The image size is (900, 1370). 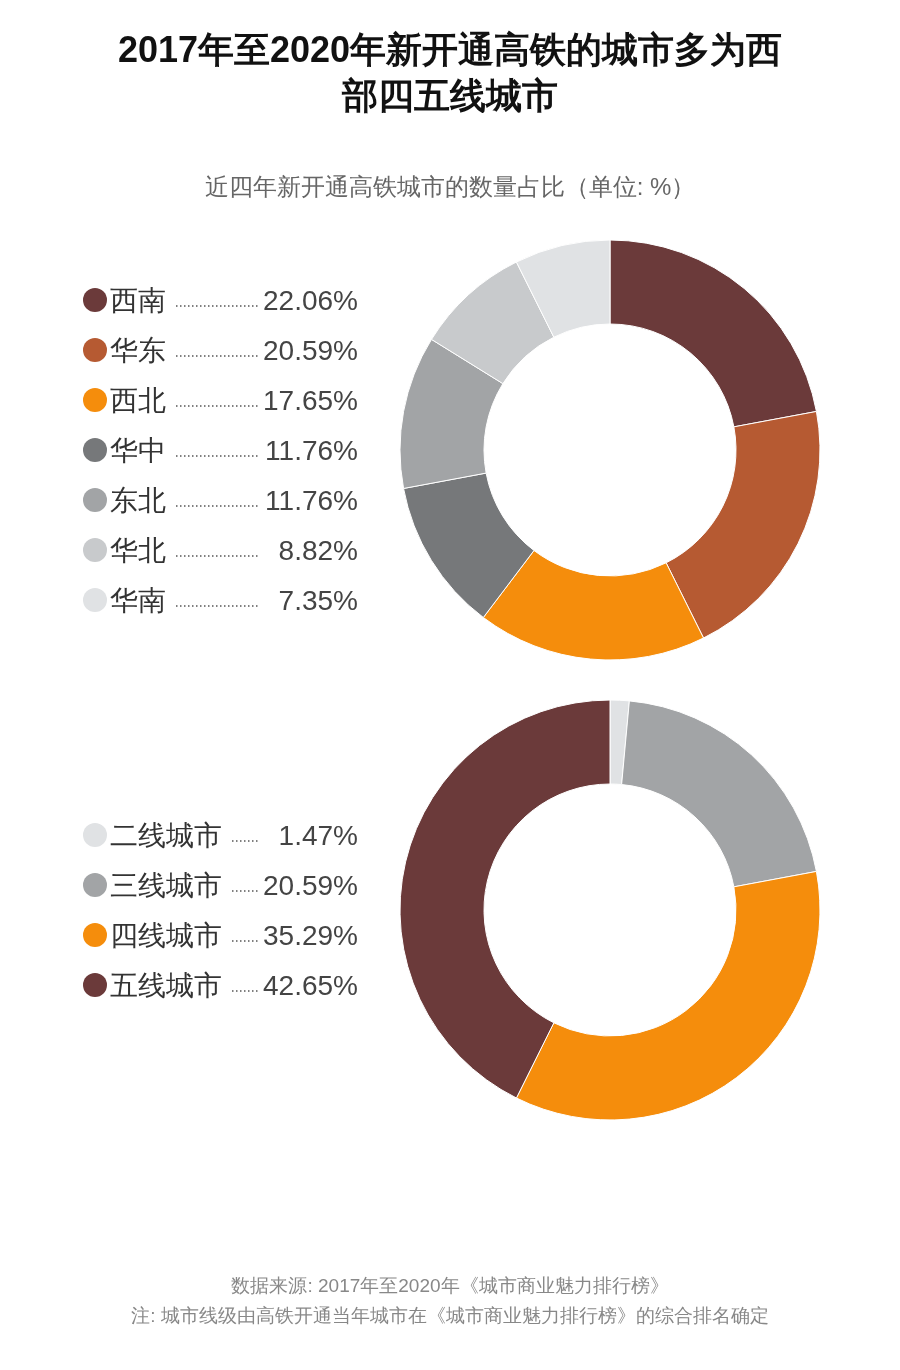 What do you see at coordinates (318, 835) in the screenshot?
I see `data-label: 1.47%` at bounding box center [318, 835].